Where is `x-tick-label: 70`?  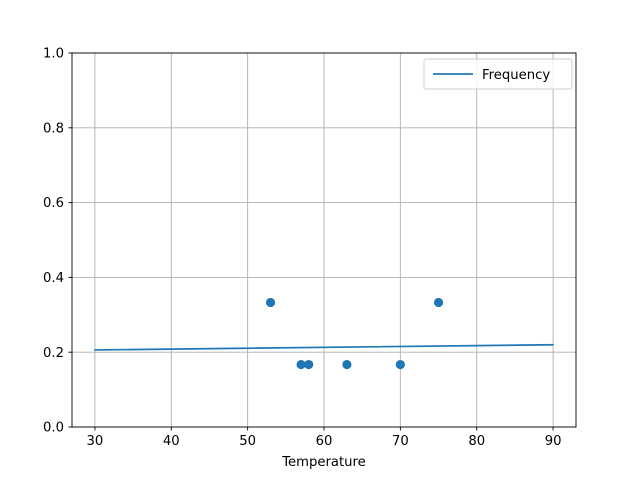
x-tick-label: 70 is located at coordinates (400, 441).